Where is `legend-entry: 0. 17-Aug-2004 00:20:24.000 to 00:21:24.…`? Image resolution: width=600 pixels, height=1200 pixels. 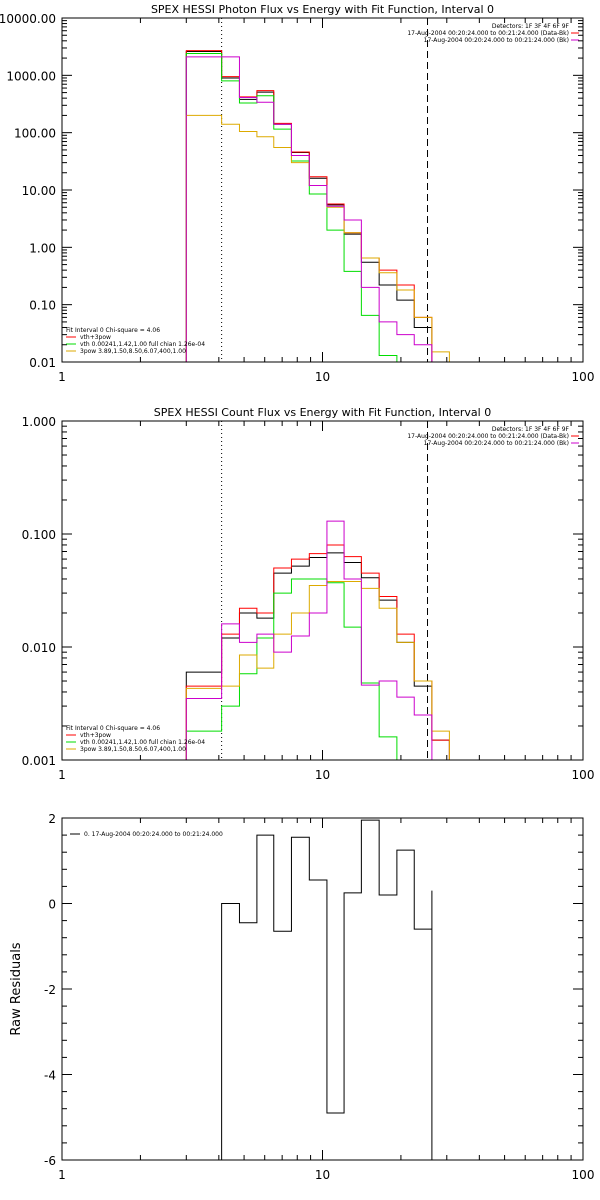
legend-entry: 0. 17-Aug-2004 00:20:24.000 to 00:21:24.… is located at coordinates (153, 834).